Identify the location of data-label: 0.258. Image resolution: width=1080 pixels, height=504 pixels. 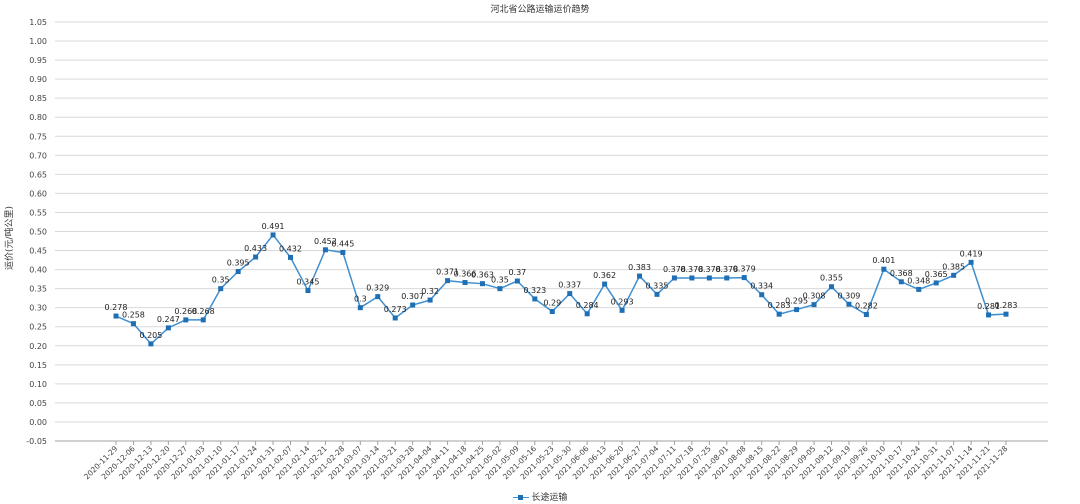
(133, 315).